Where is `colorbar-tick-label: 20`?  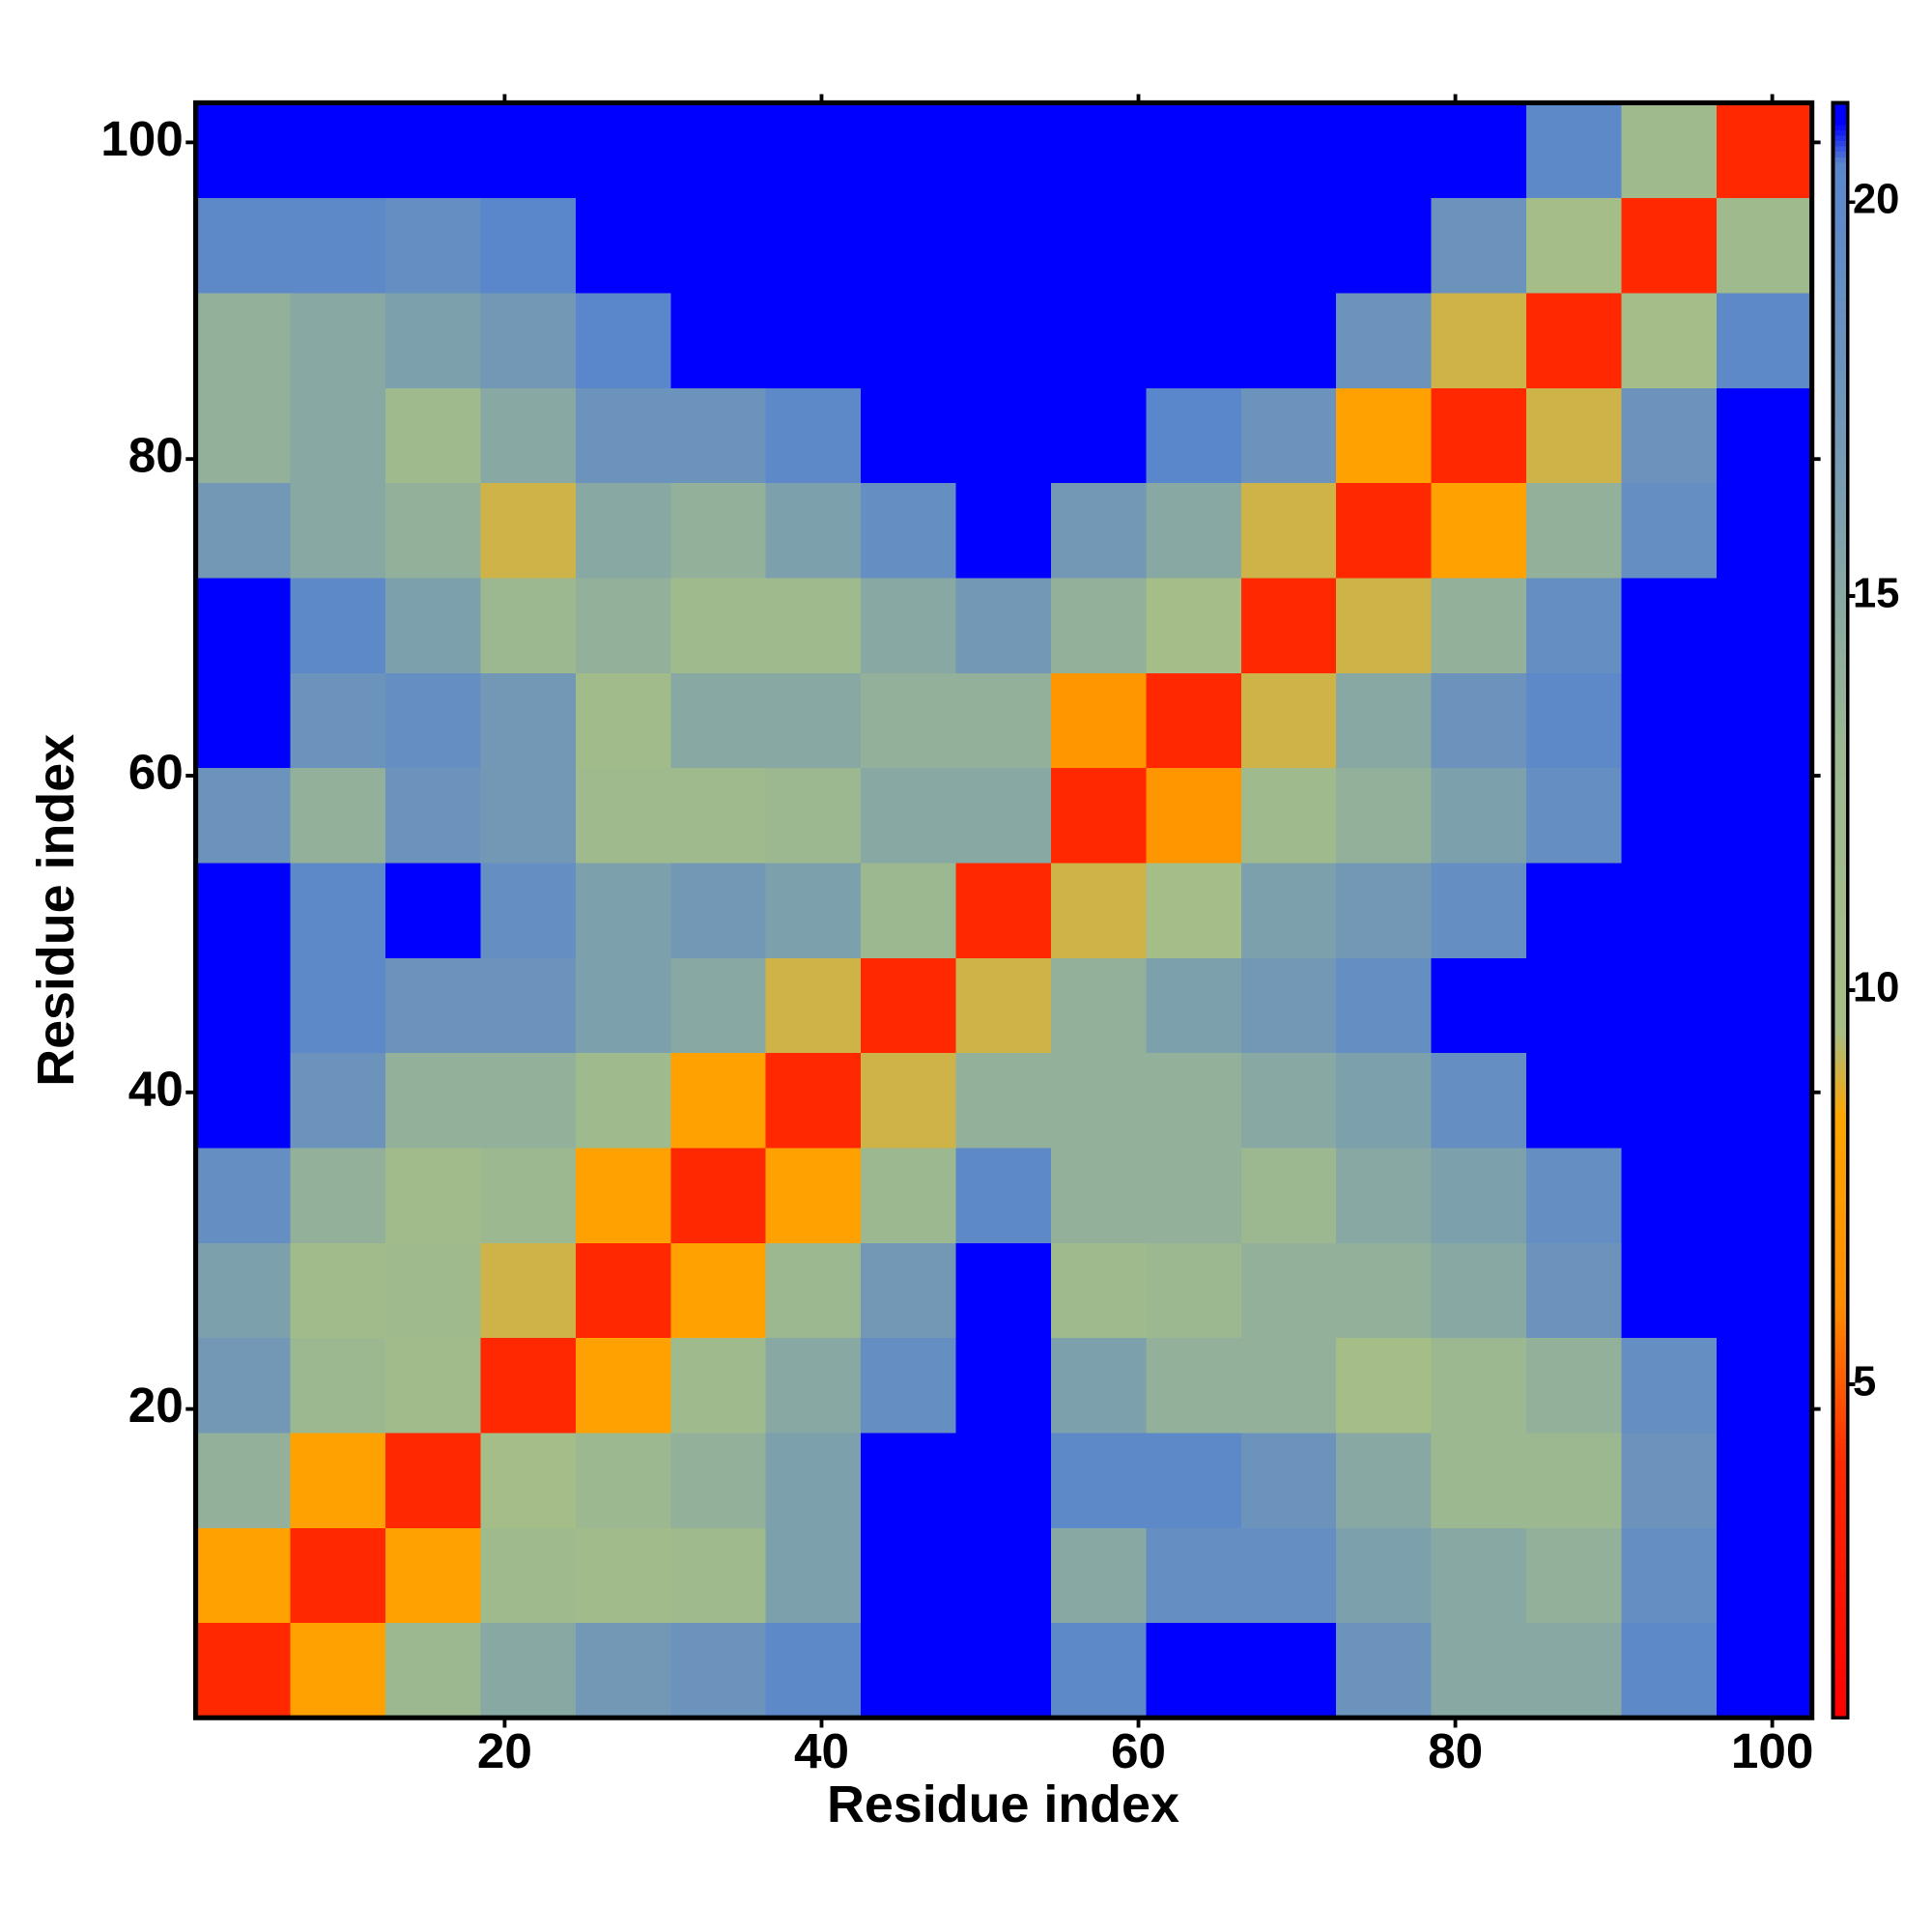
colorbar-tick-label: 20 is located at coordinates (1876, 200).